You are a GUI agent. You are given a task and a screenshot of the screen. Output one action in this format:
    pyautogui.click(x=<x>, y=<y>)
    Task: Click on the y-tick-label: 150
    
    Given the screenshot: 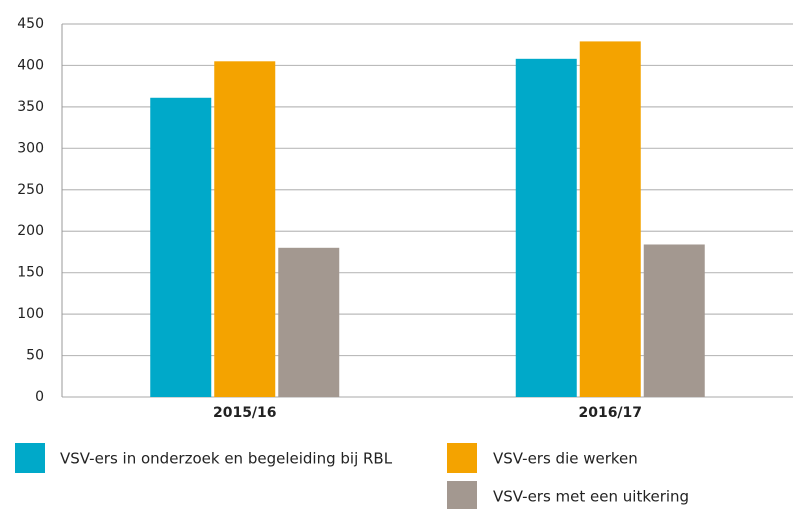 What is the action you would take?
    pyautogui.click(x=30, y=273)
    